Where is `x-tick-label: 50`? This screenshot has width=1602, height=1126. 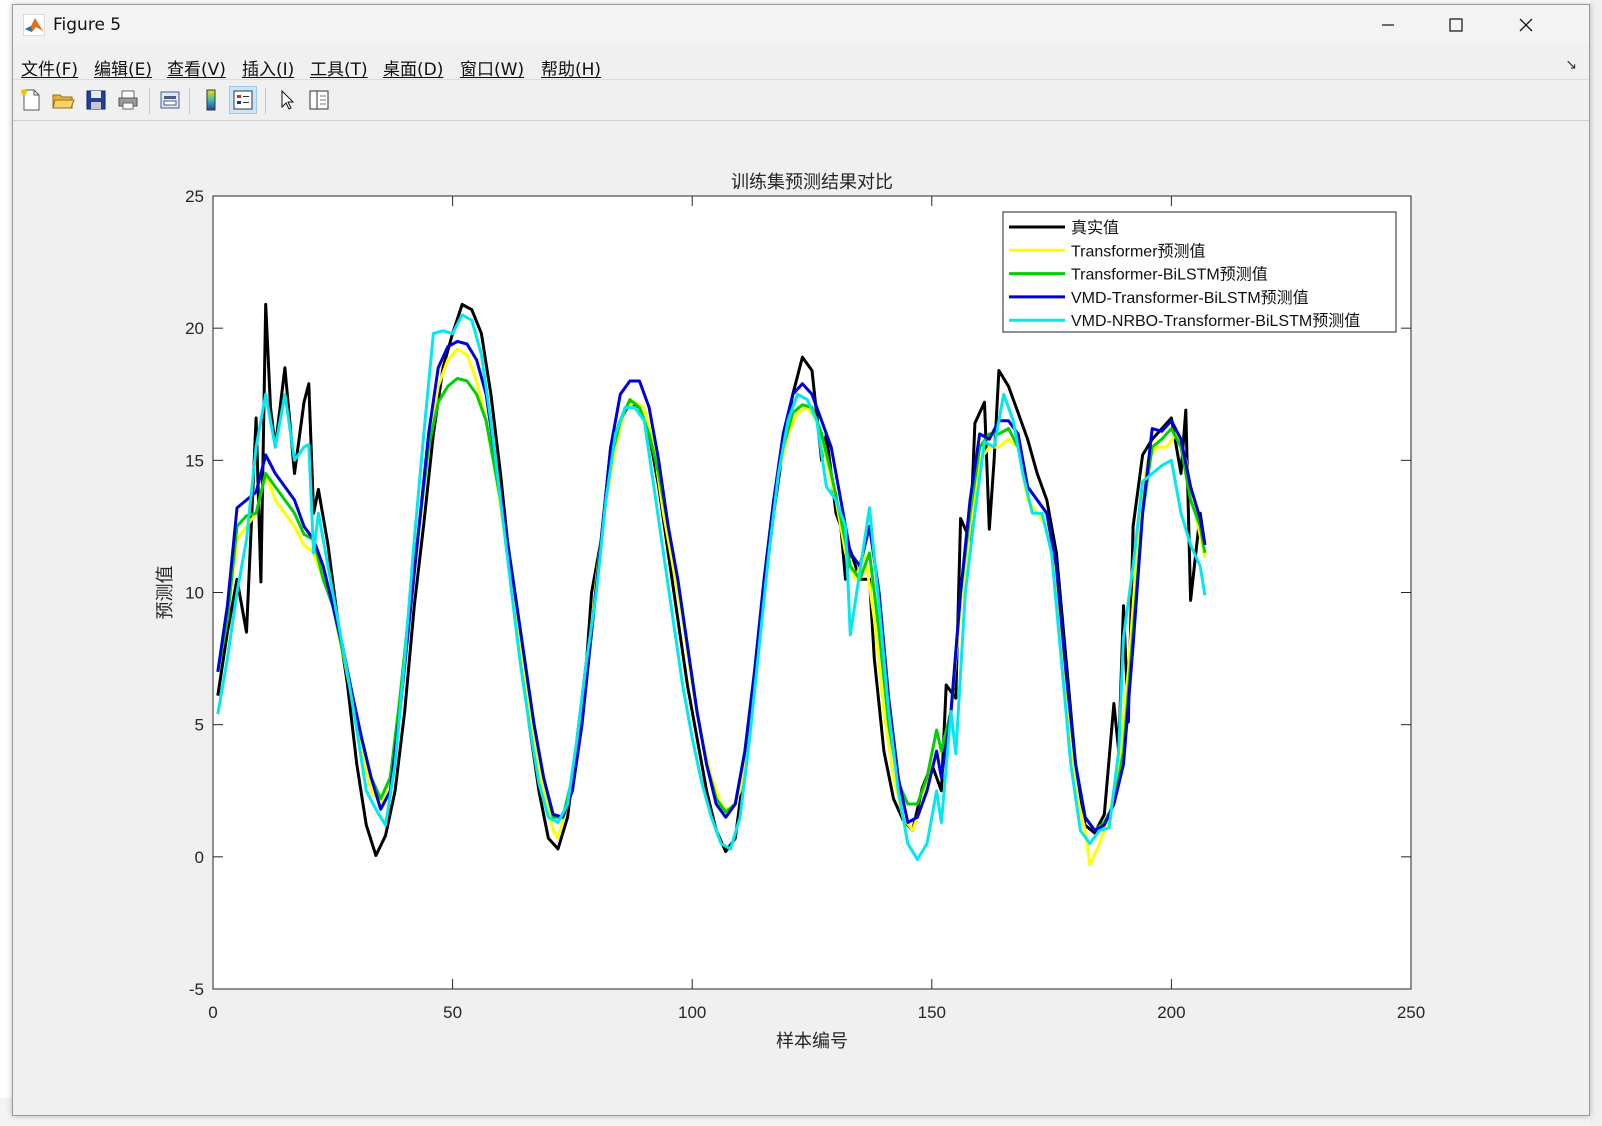 x-tick-label: 50 is located at coordinates (452, 1012).